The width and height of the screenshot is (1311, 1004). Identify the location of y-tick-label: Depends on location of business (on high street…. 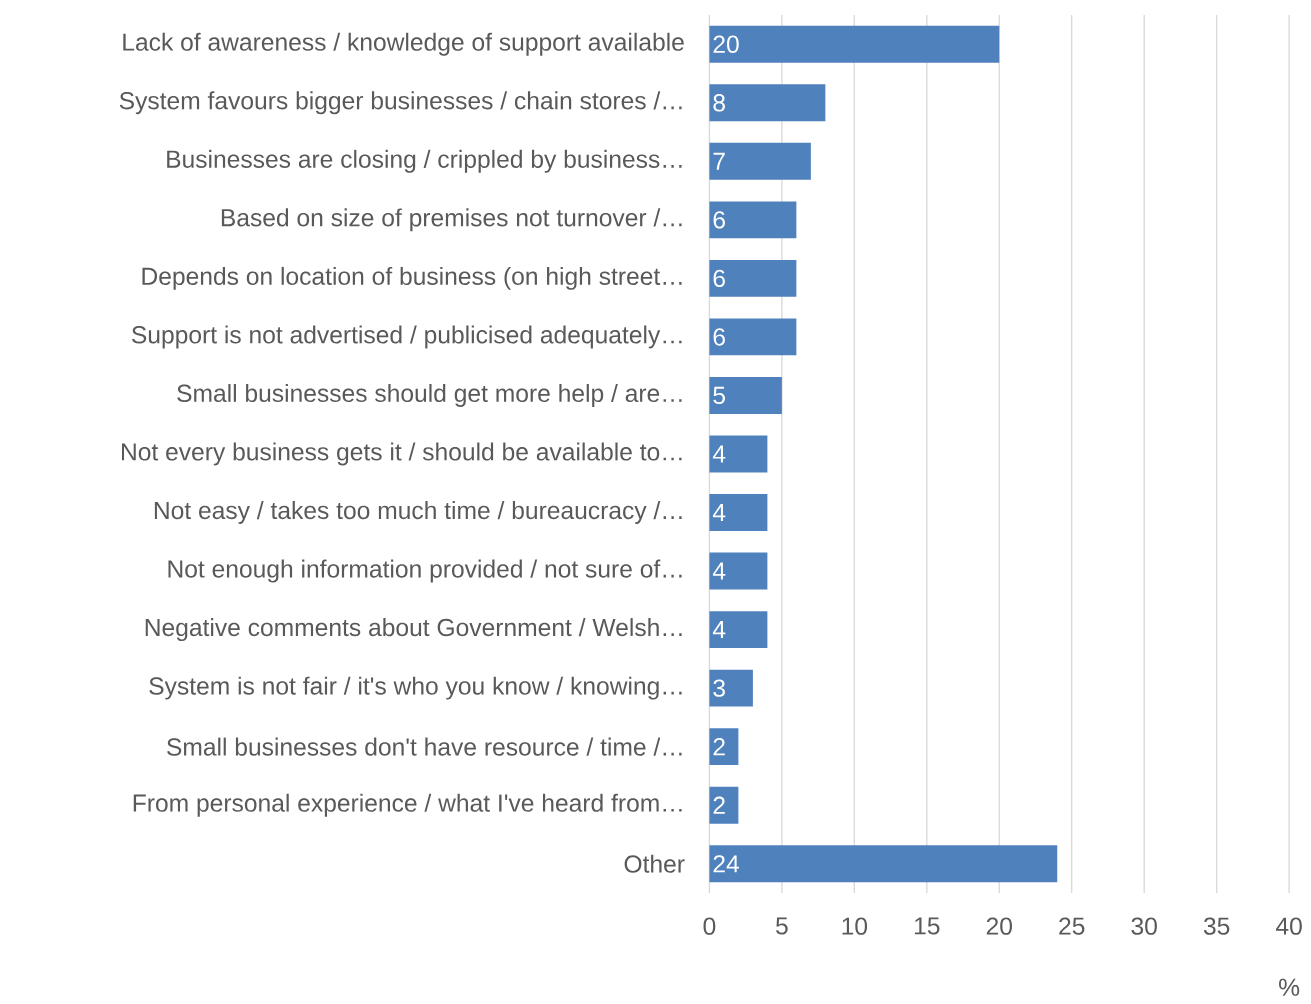
(412, 278).